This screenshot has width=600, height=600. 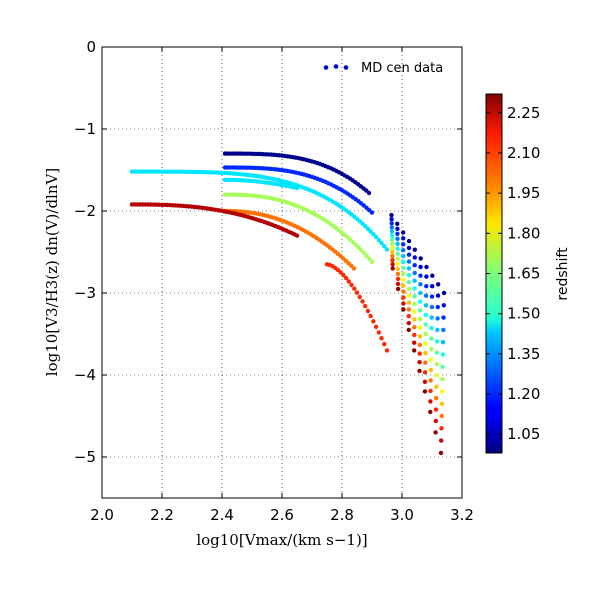 What do you see at coordinates (523, 193) in the screenshot?
I see `colorbar-tick-label: 1.95` at bounding box center [523, 193].